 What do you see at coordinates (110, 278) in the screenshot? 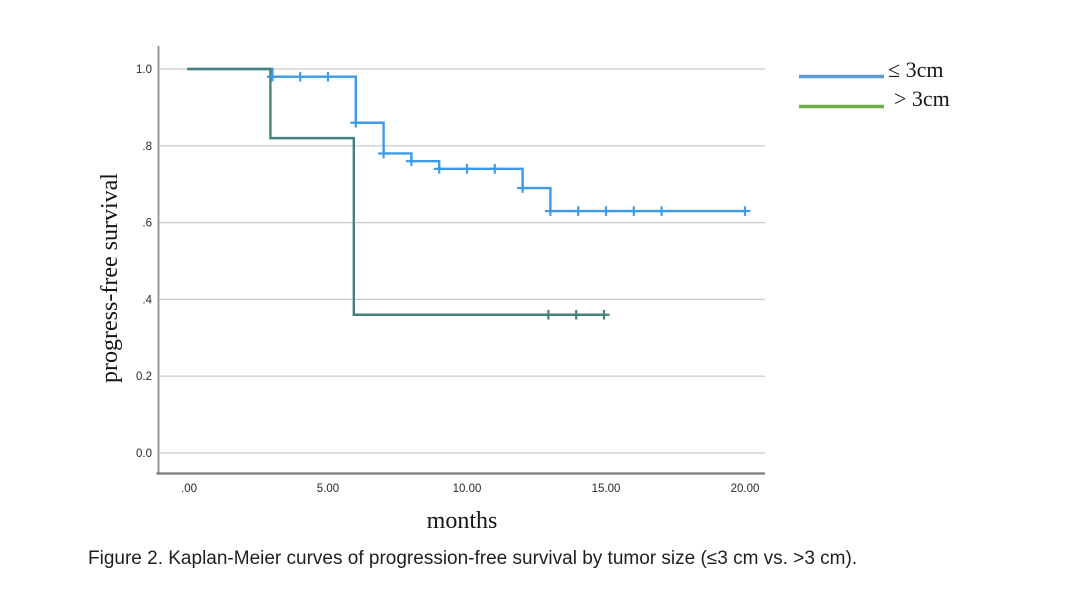
I see `y-axis-title: progress-free survival` at bounding box center [110, 278].